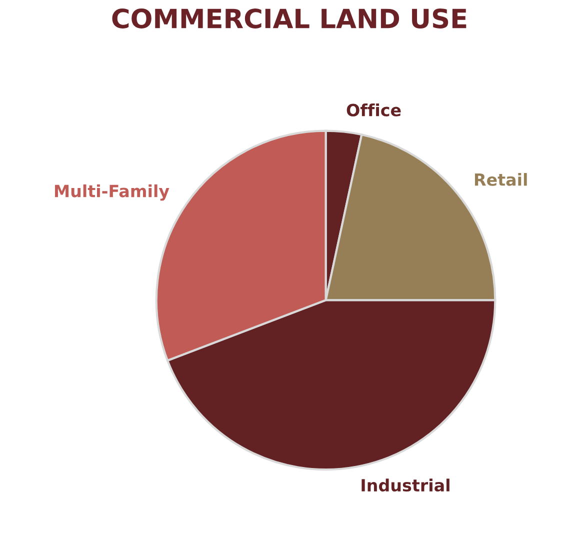 The height and width of the screenshot is (536, 579). What do you see at coordinates (289, 18) in the screenshot?
I see `chart-title: COMMERCIAL LAND USE` at bounding box center [289, 18].